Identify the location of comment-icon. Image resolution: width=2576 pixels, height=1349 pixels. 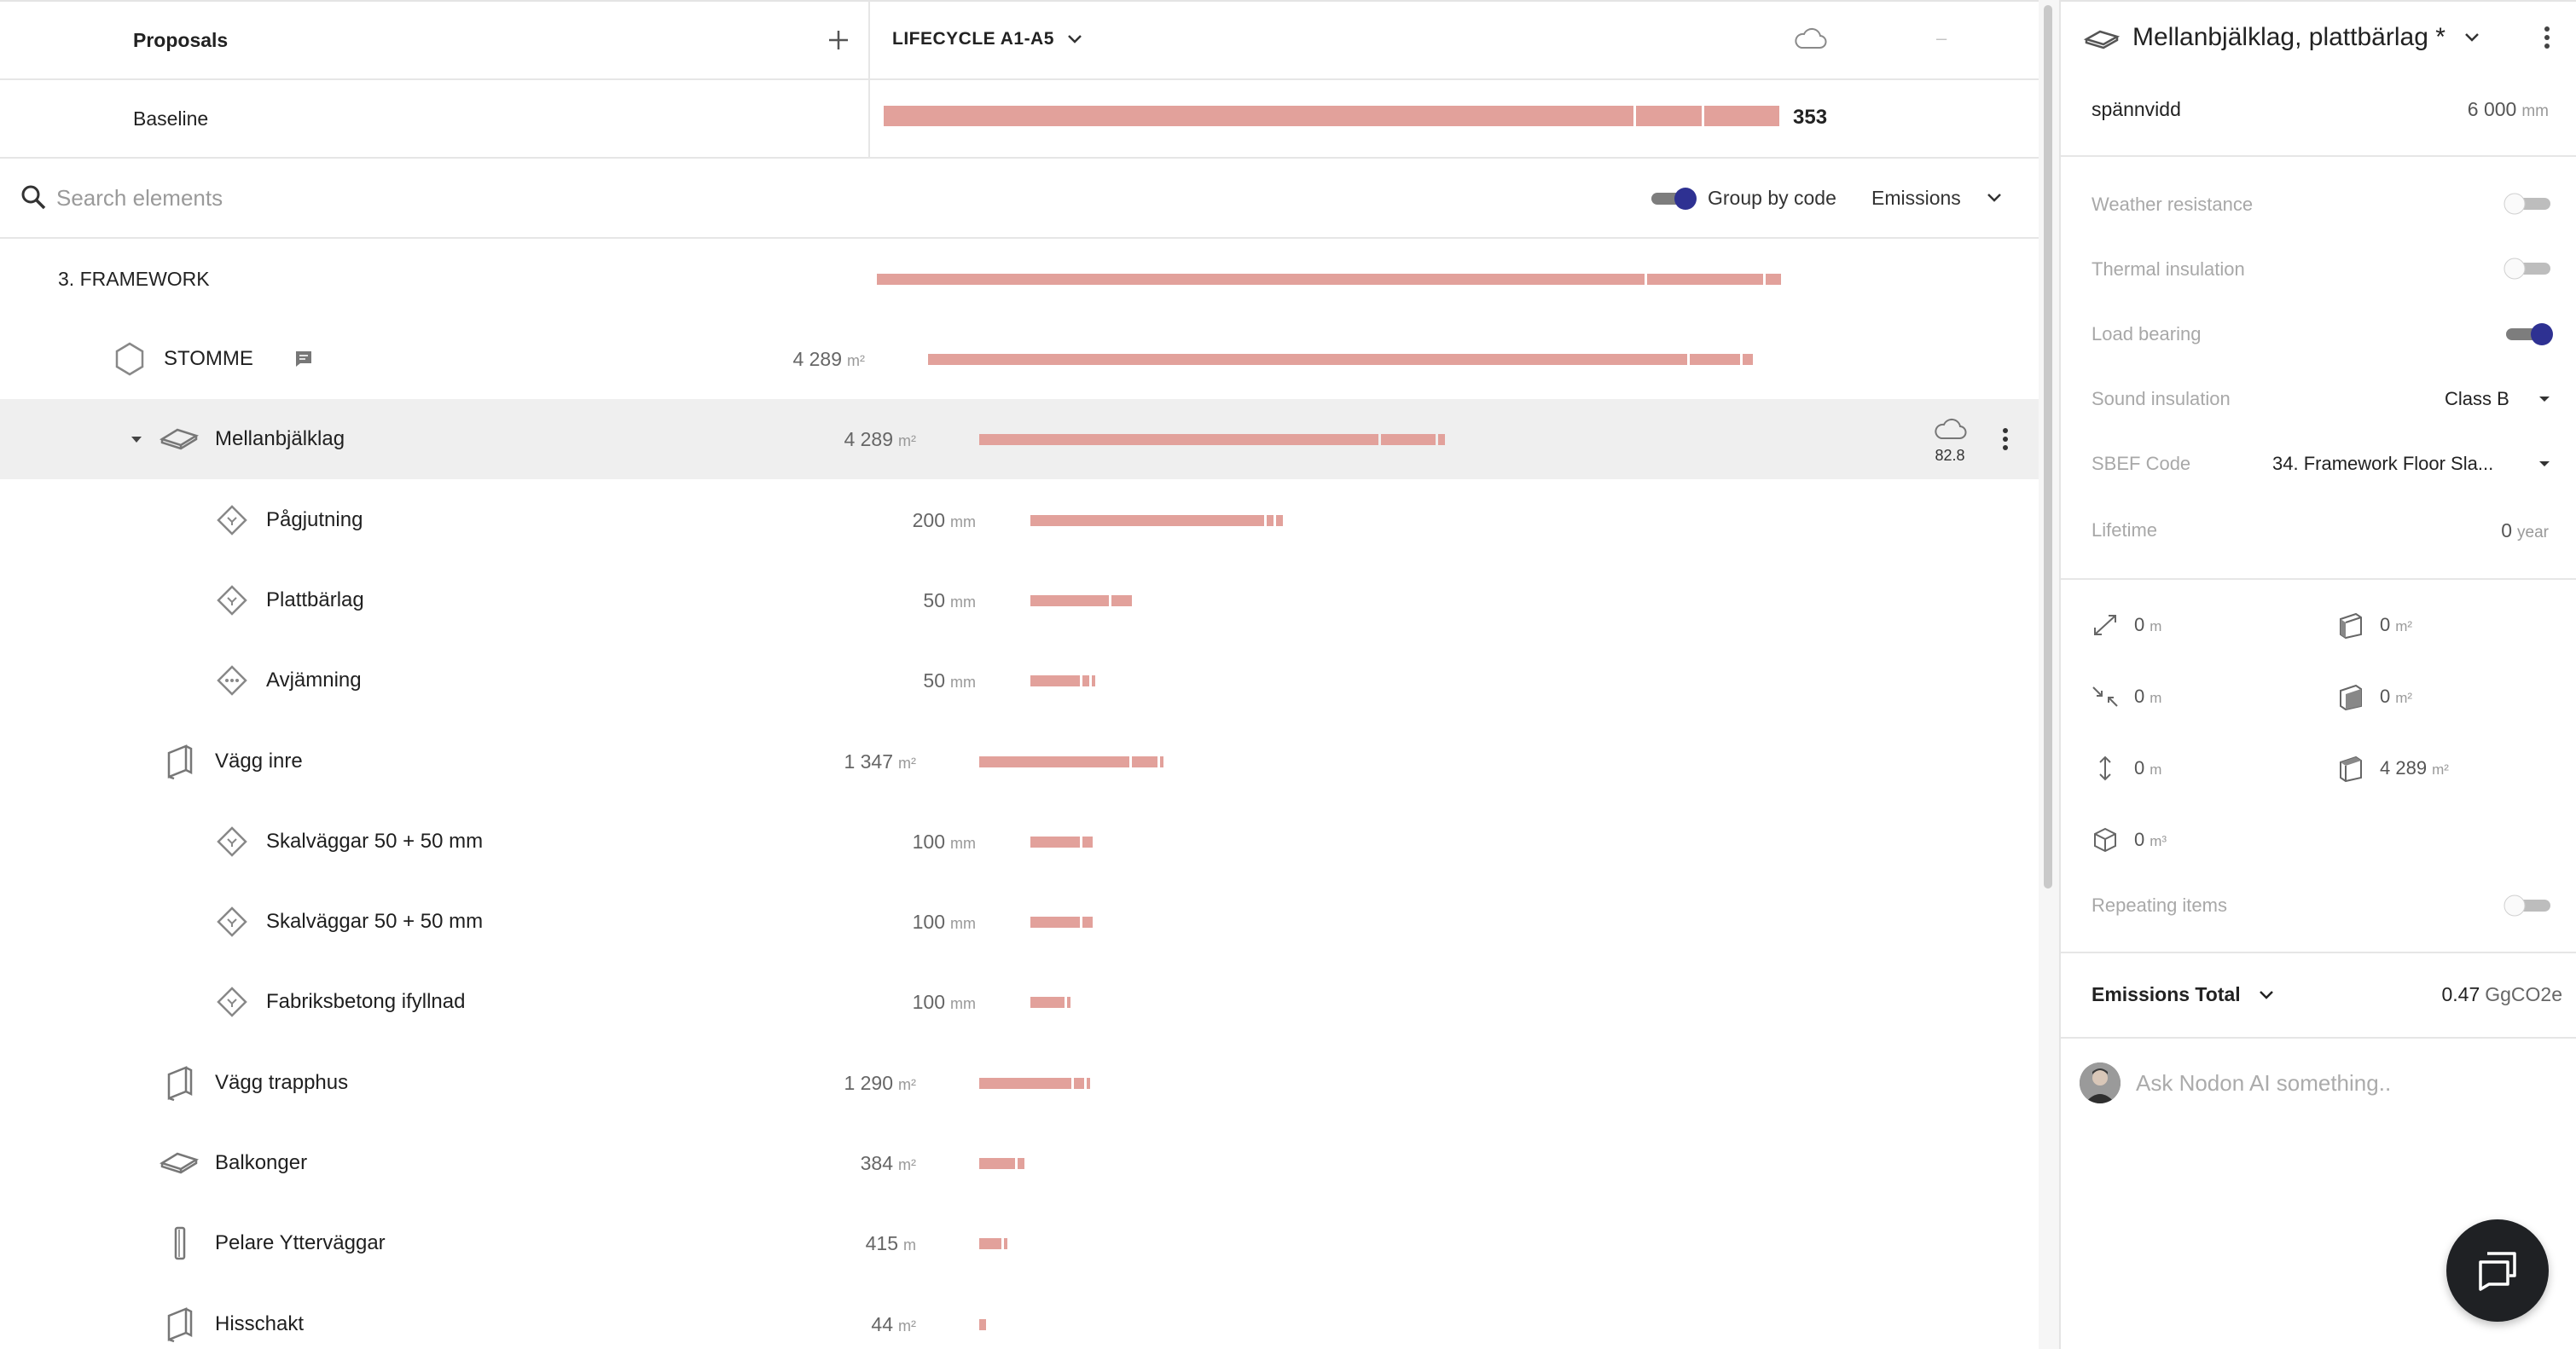
(303, 359).